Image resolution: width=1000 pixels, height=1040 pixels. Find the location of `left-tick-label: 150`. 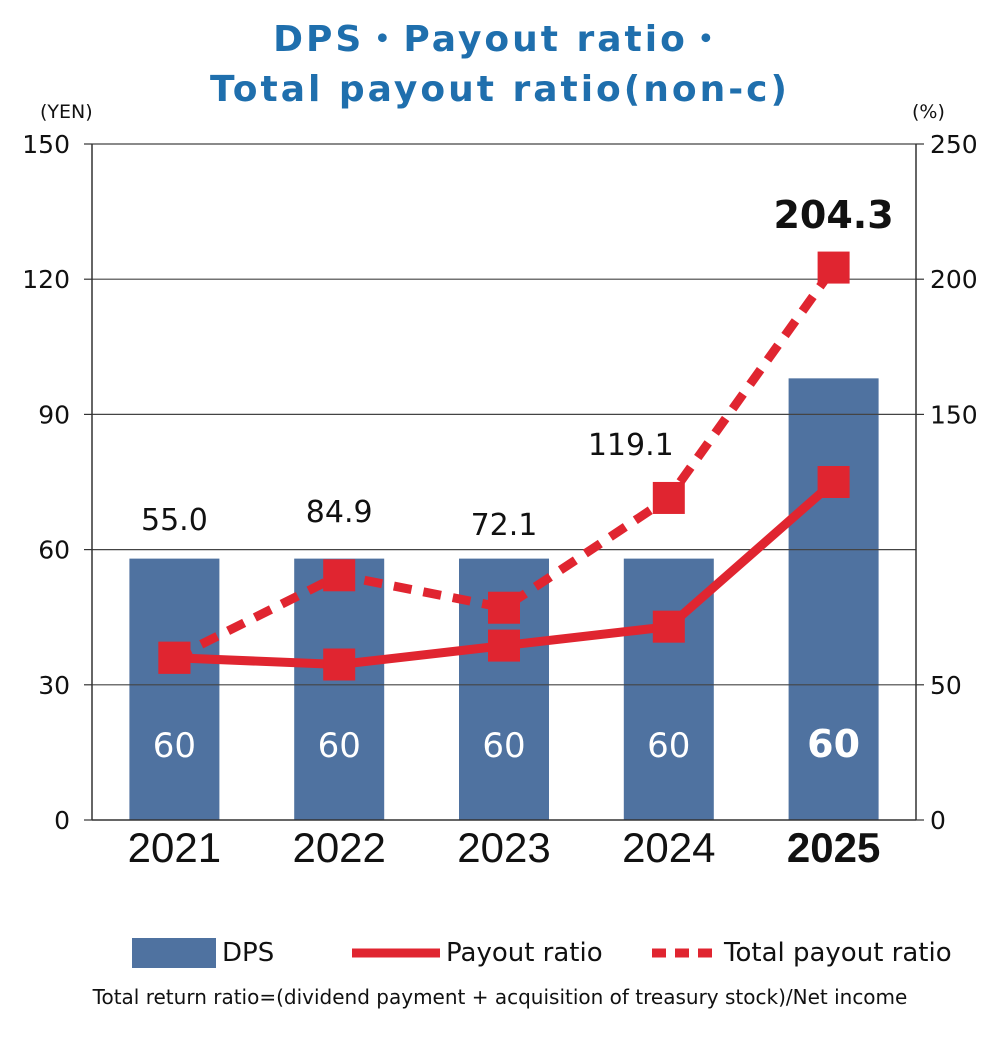

left-tick-label: 150 is located at coordinates (46, 144).